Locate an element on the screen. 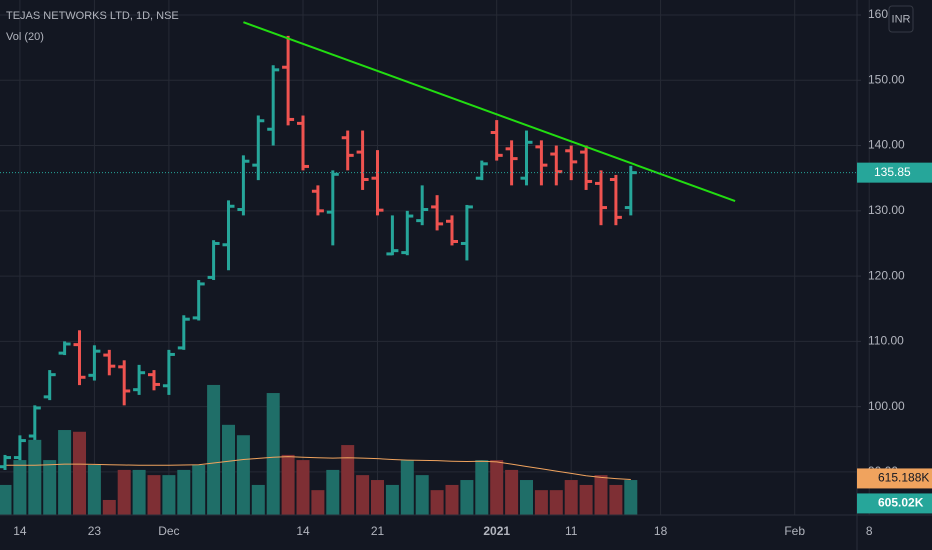 This screenshot has height=550, width=932. chart-title: TEJAS NETWORKS LTD, 1D, NSE is located at coordinates (92, 16).